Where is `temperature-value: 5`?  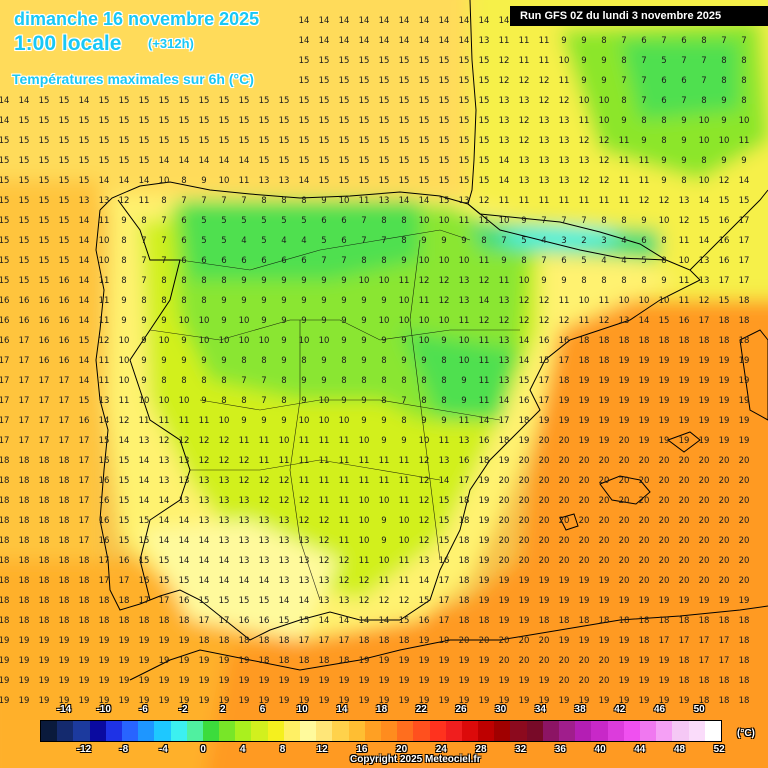
temperature-value: 5 is located at coordinates (643, 261).